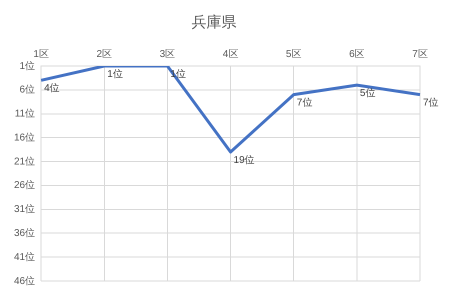 This screenshot has width=452, height=301. I want to click on x-tick-label: 1区, so click(41, 54).